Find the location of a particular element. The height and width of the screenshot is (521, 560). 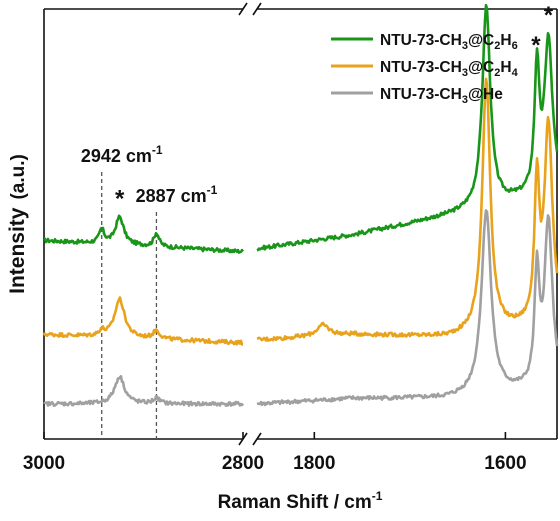

y-axis-label: Intensity(a.u.) is located at coordinates (17, 224).